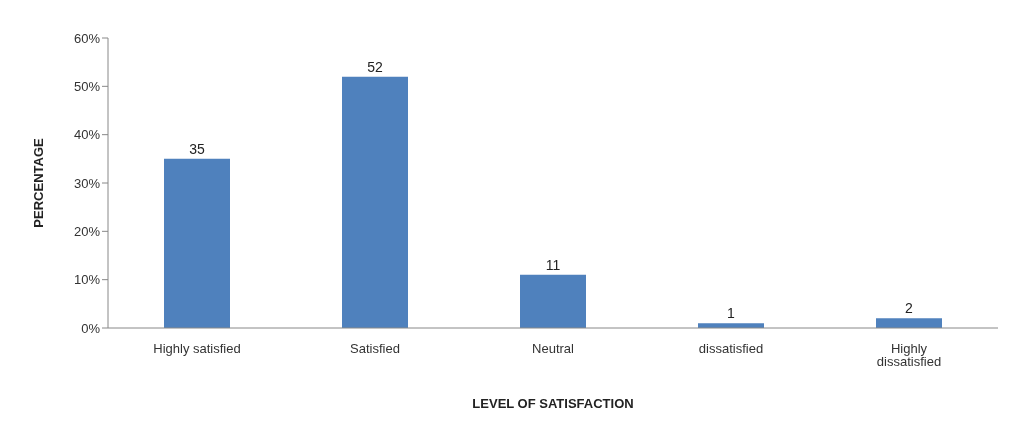  What do you see at coordinates (731, 349) in the screenshot?
I see `x-tick-label: dissatisfied` at bounding box center [731, 349].